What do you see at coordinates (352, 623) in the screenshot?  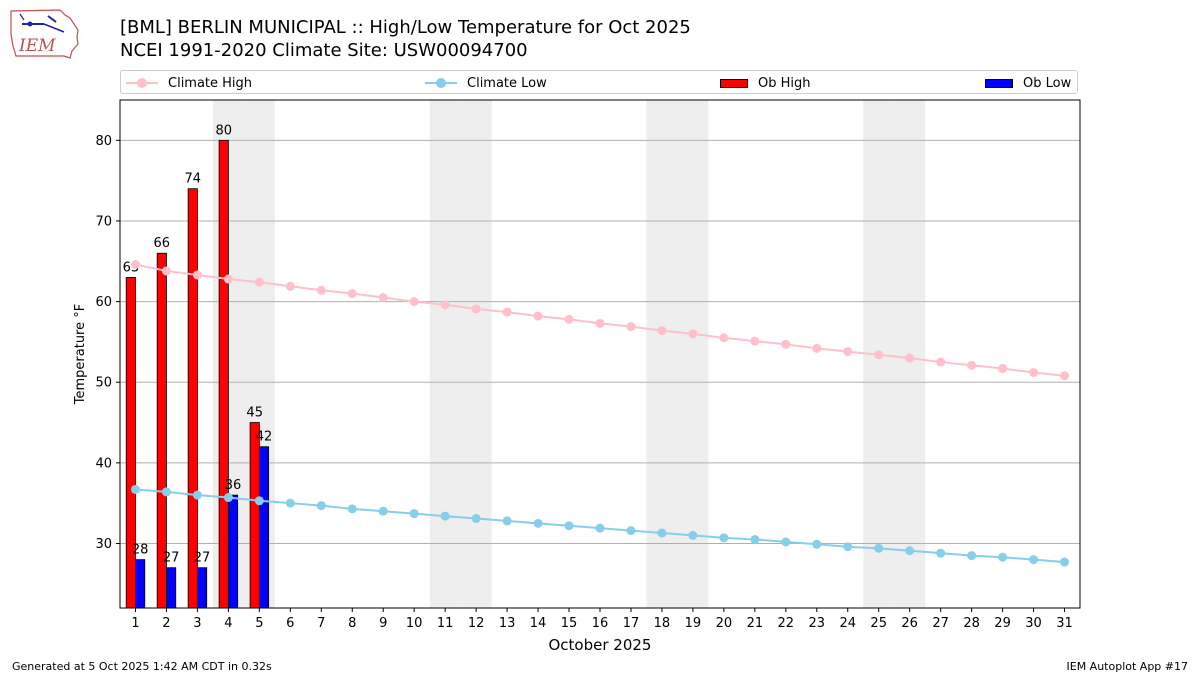 I see `x-tick-label: 8` at bounding box center [352, 623].